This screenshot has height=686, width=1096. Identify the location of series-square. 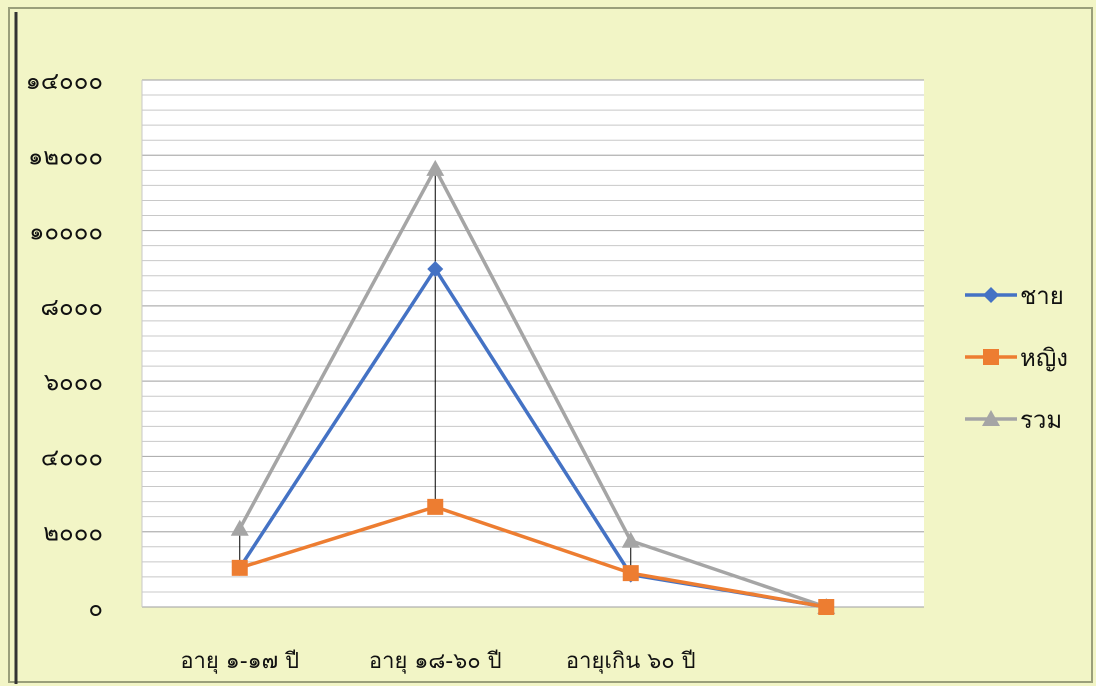
(533, 556).